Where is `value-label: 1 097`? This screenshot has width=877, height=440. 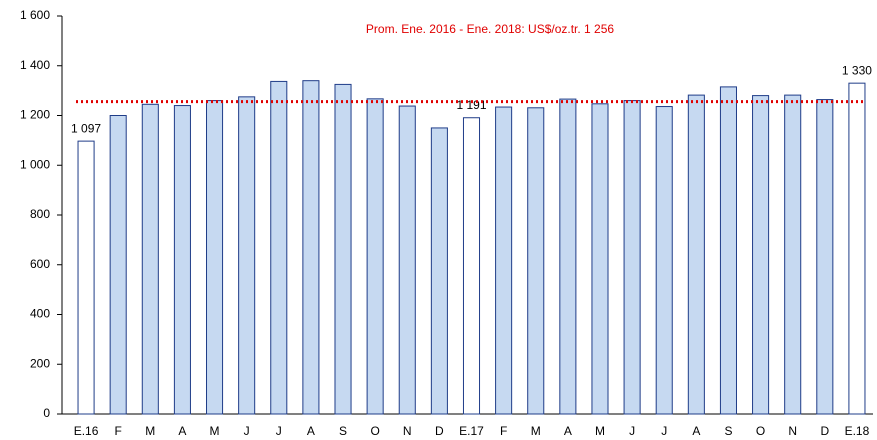 value-label: 1 097 is located at coordinates (86, 128).